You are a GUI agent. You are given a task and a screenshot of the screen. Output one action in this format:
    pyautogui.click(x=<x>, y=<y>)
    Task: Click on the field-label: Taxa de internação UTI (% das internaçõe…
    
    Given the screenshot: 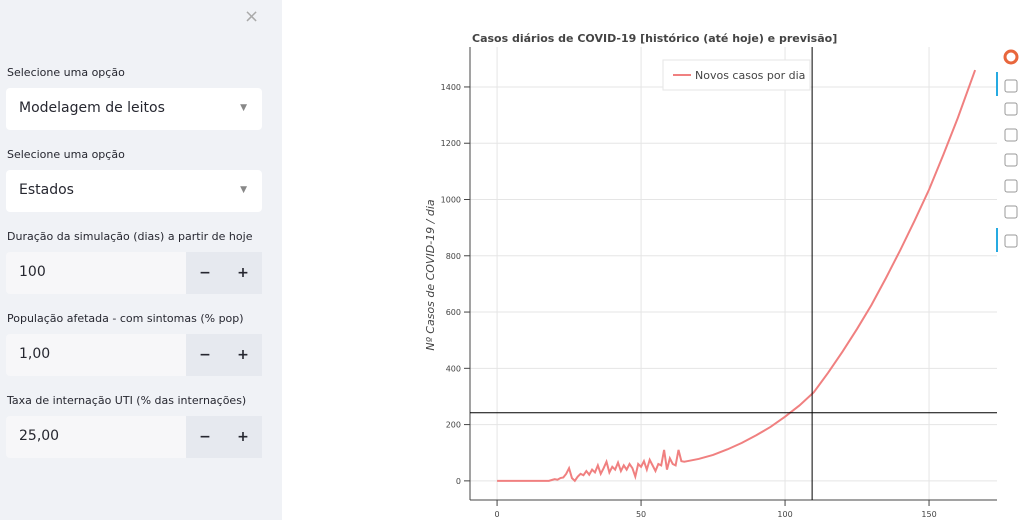 What is the action you would take?
    pyautogui.click(x=127, y=400)
    